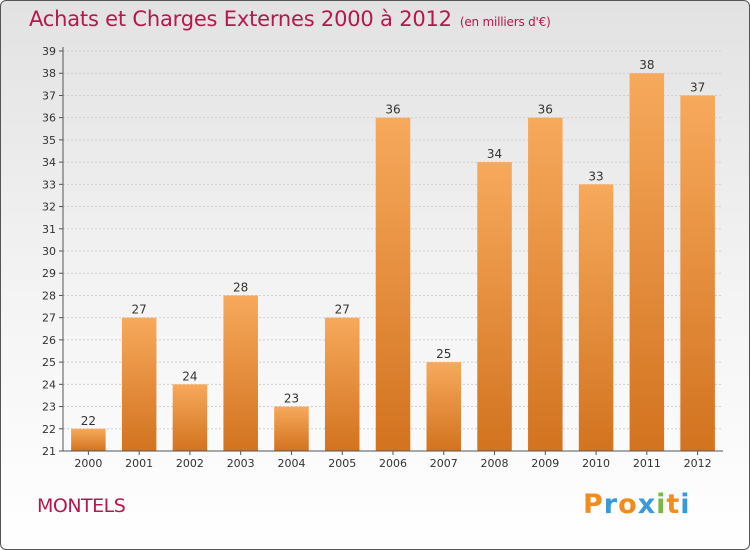 The image size is (750, 550). I want to click on x-tick-label: 2009, so click(545, 463).